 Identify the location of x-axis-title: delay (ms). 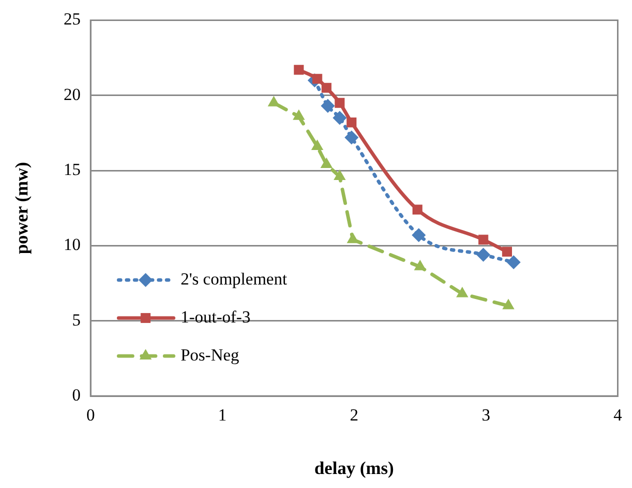
(354, 468).